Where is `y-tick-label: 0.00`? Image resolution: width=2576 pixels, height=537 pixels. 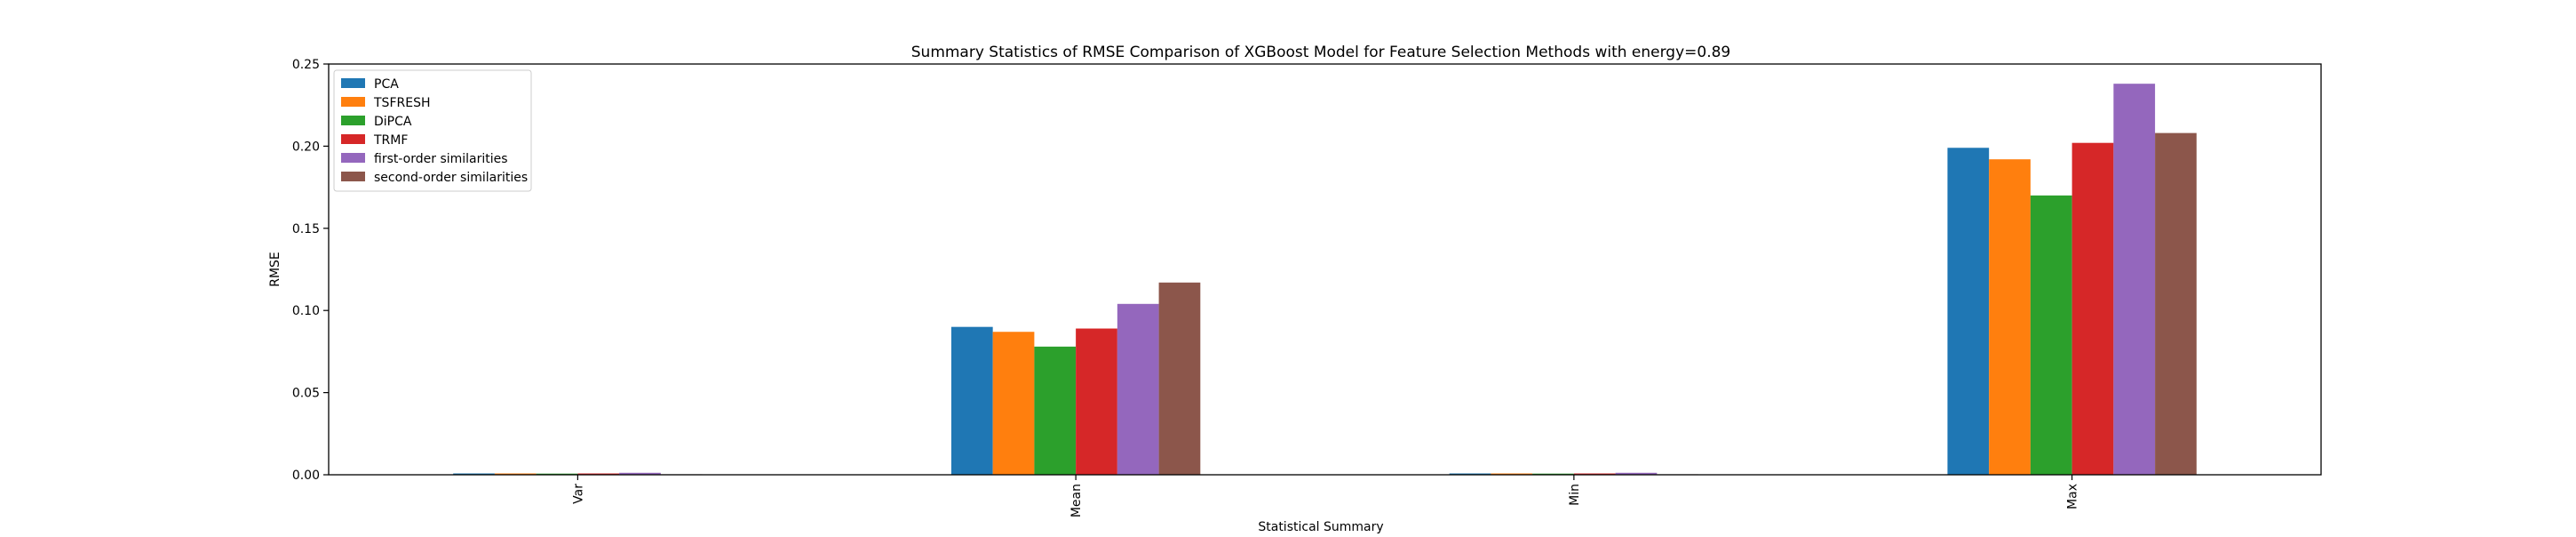
y-tick-label: 0.00 is located at coordinates (306, 476).